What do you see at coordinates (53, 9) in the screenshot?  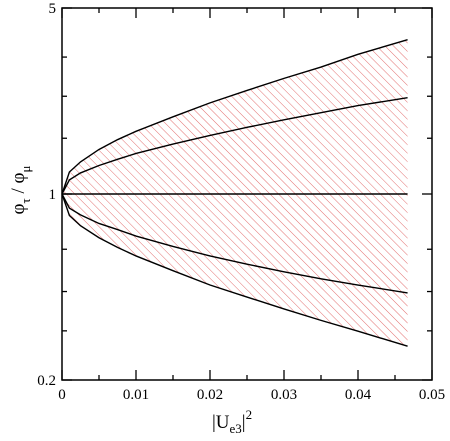 I see `y-tick-label: 5` at bounding box center [53, 9].